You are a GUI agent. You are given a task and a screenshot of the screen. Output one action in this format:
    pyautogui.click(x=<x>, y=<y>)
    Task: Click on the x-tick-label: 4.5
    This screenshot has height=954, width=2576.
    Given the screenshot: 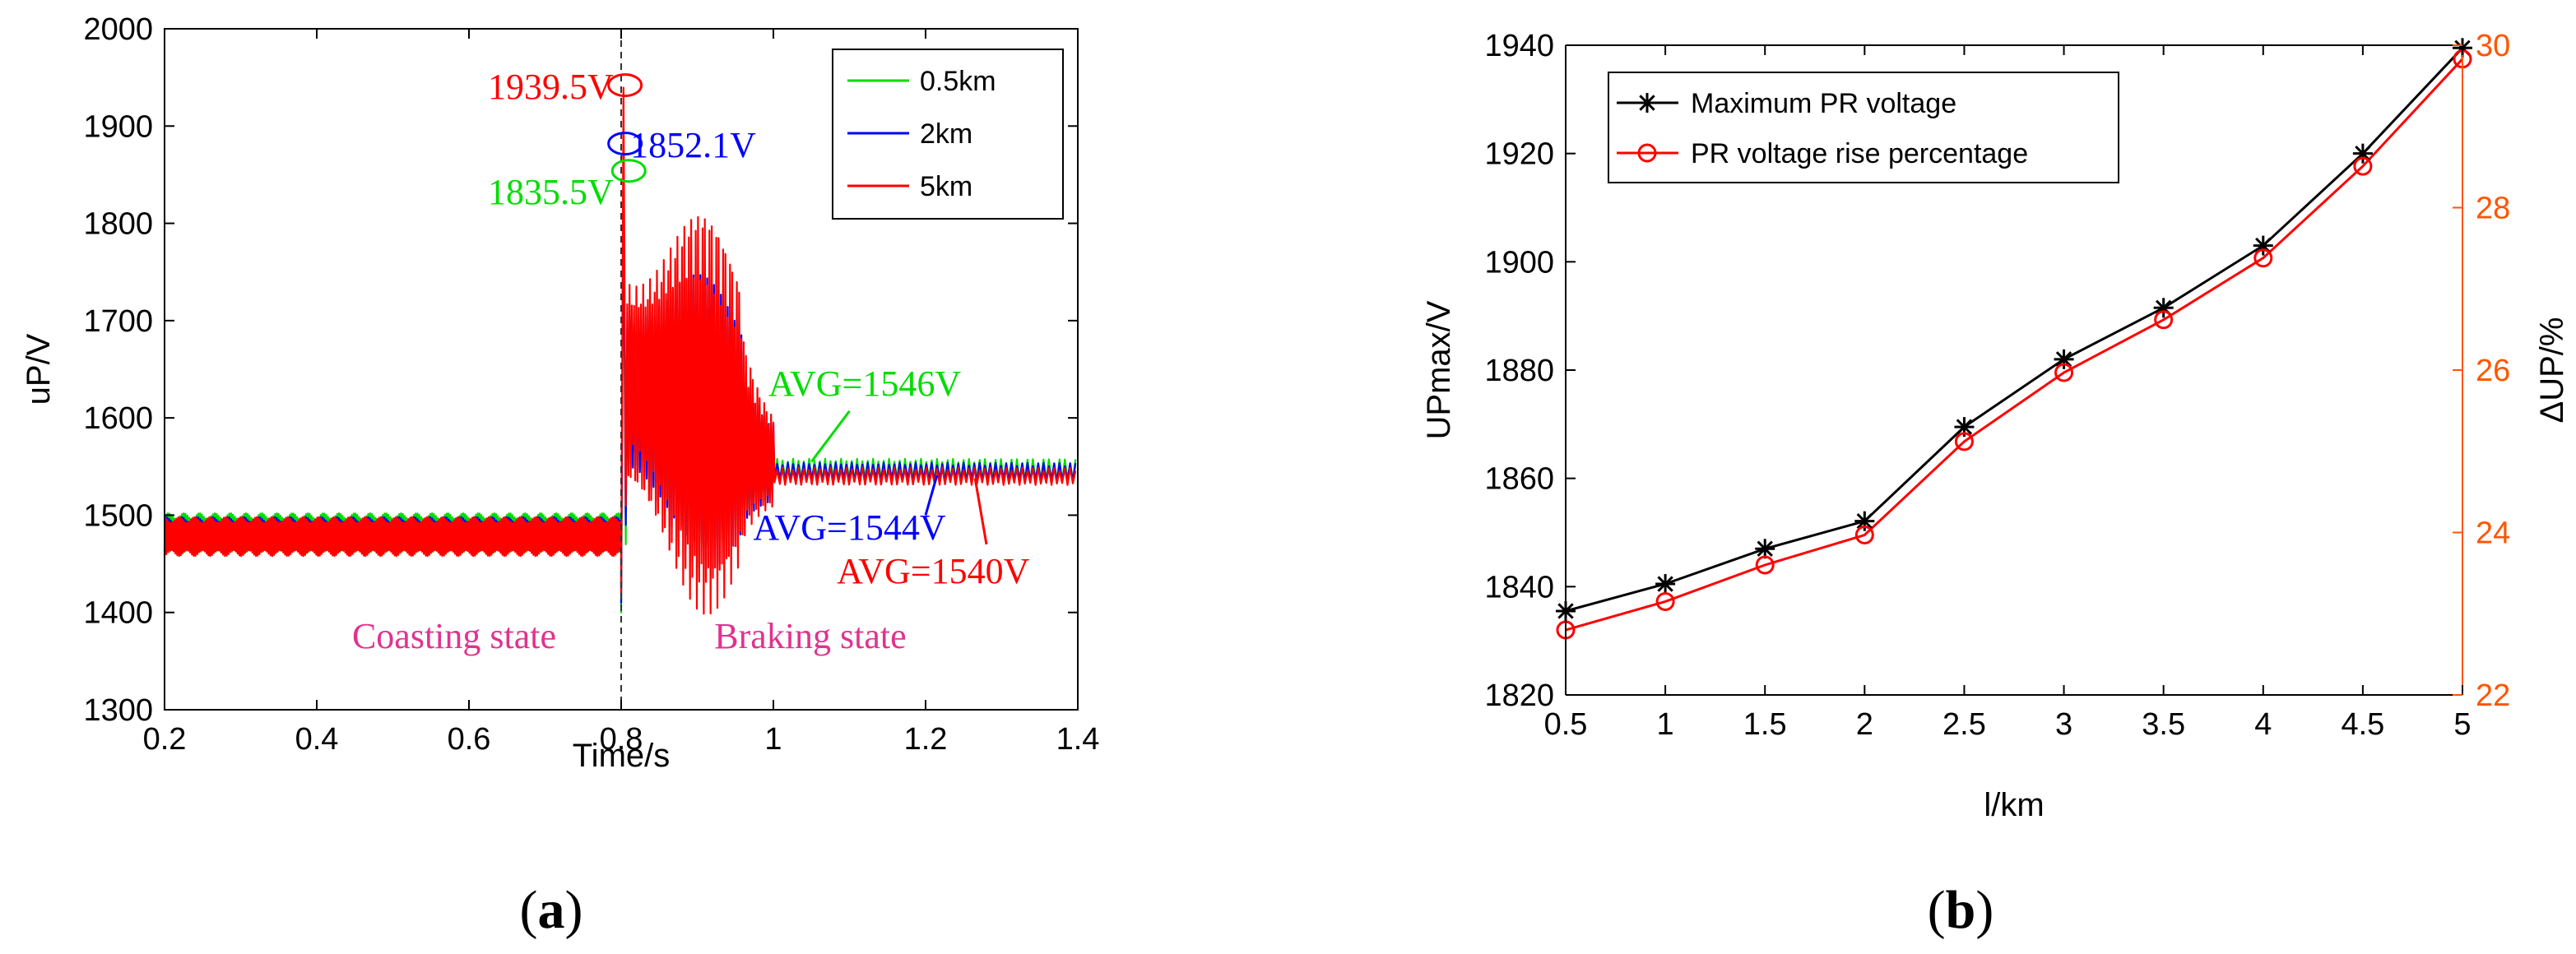 What is the action you would take?
    pyautogui.click(x=2362, y=725)
    